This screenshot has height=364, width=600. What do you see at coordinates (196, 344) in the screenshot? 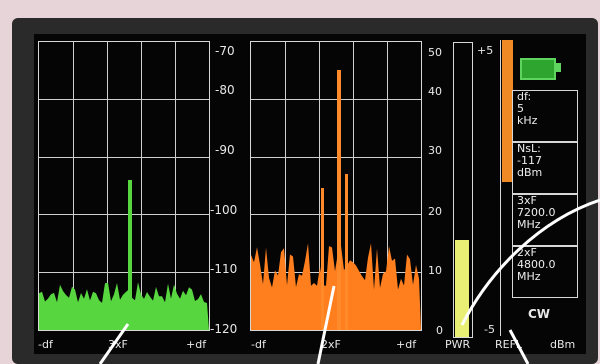
I see `left-x-label: +df` at bounding box center [196, 344].